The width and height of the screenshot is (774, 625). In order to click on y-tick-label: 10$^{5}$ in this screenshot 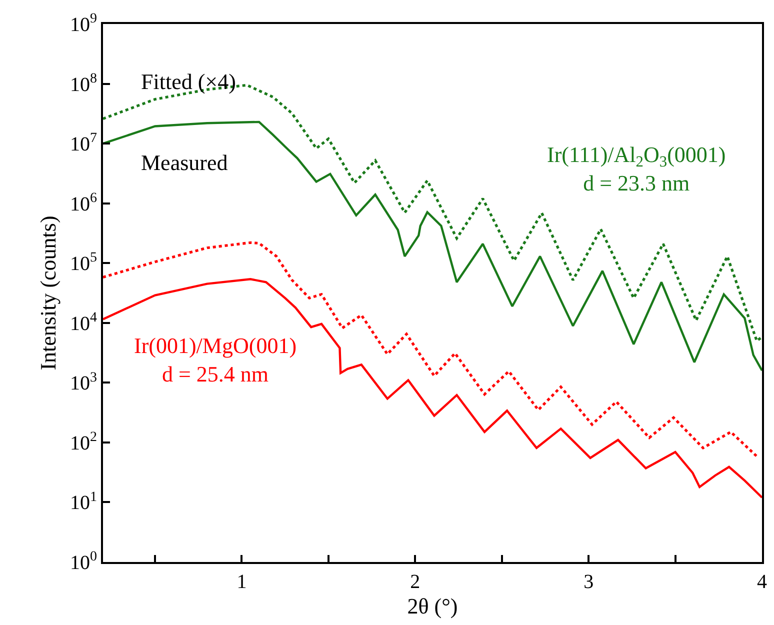, I will do `click(83, 263)`.